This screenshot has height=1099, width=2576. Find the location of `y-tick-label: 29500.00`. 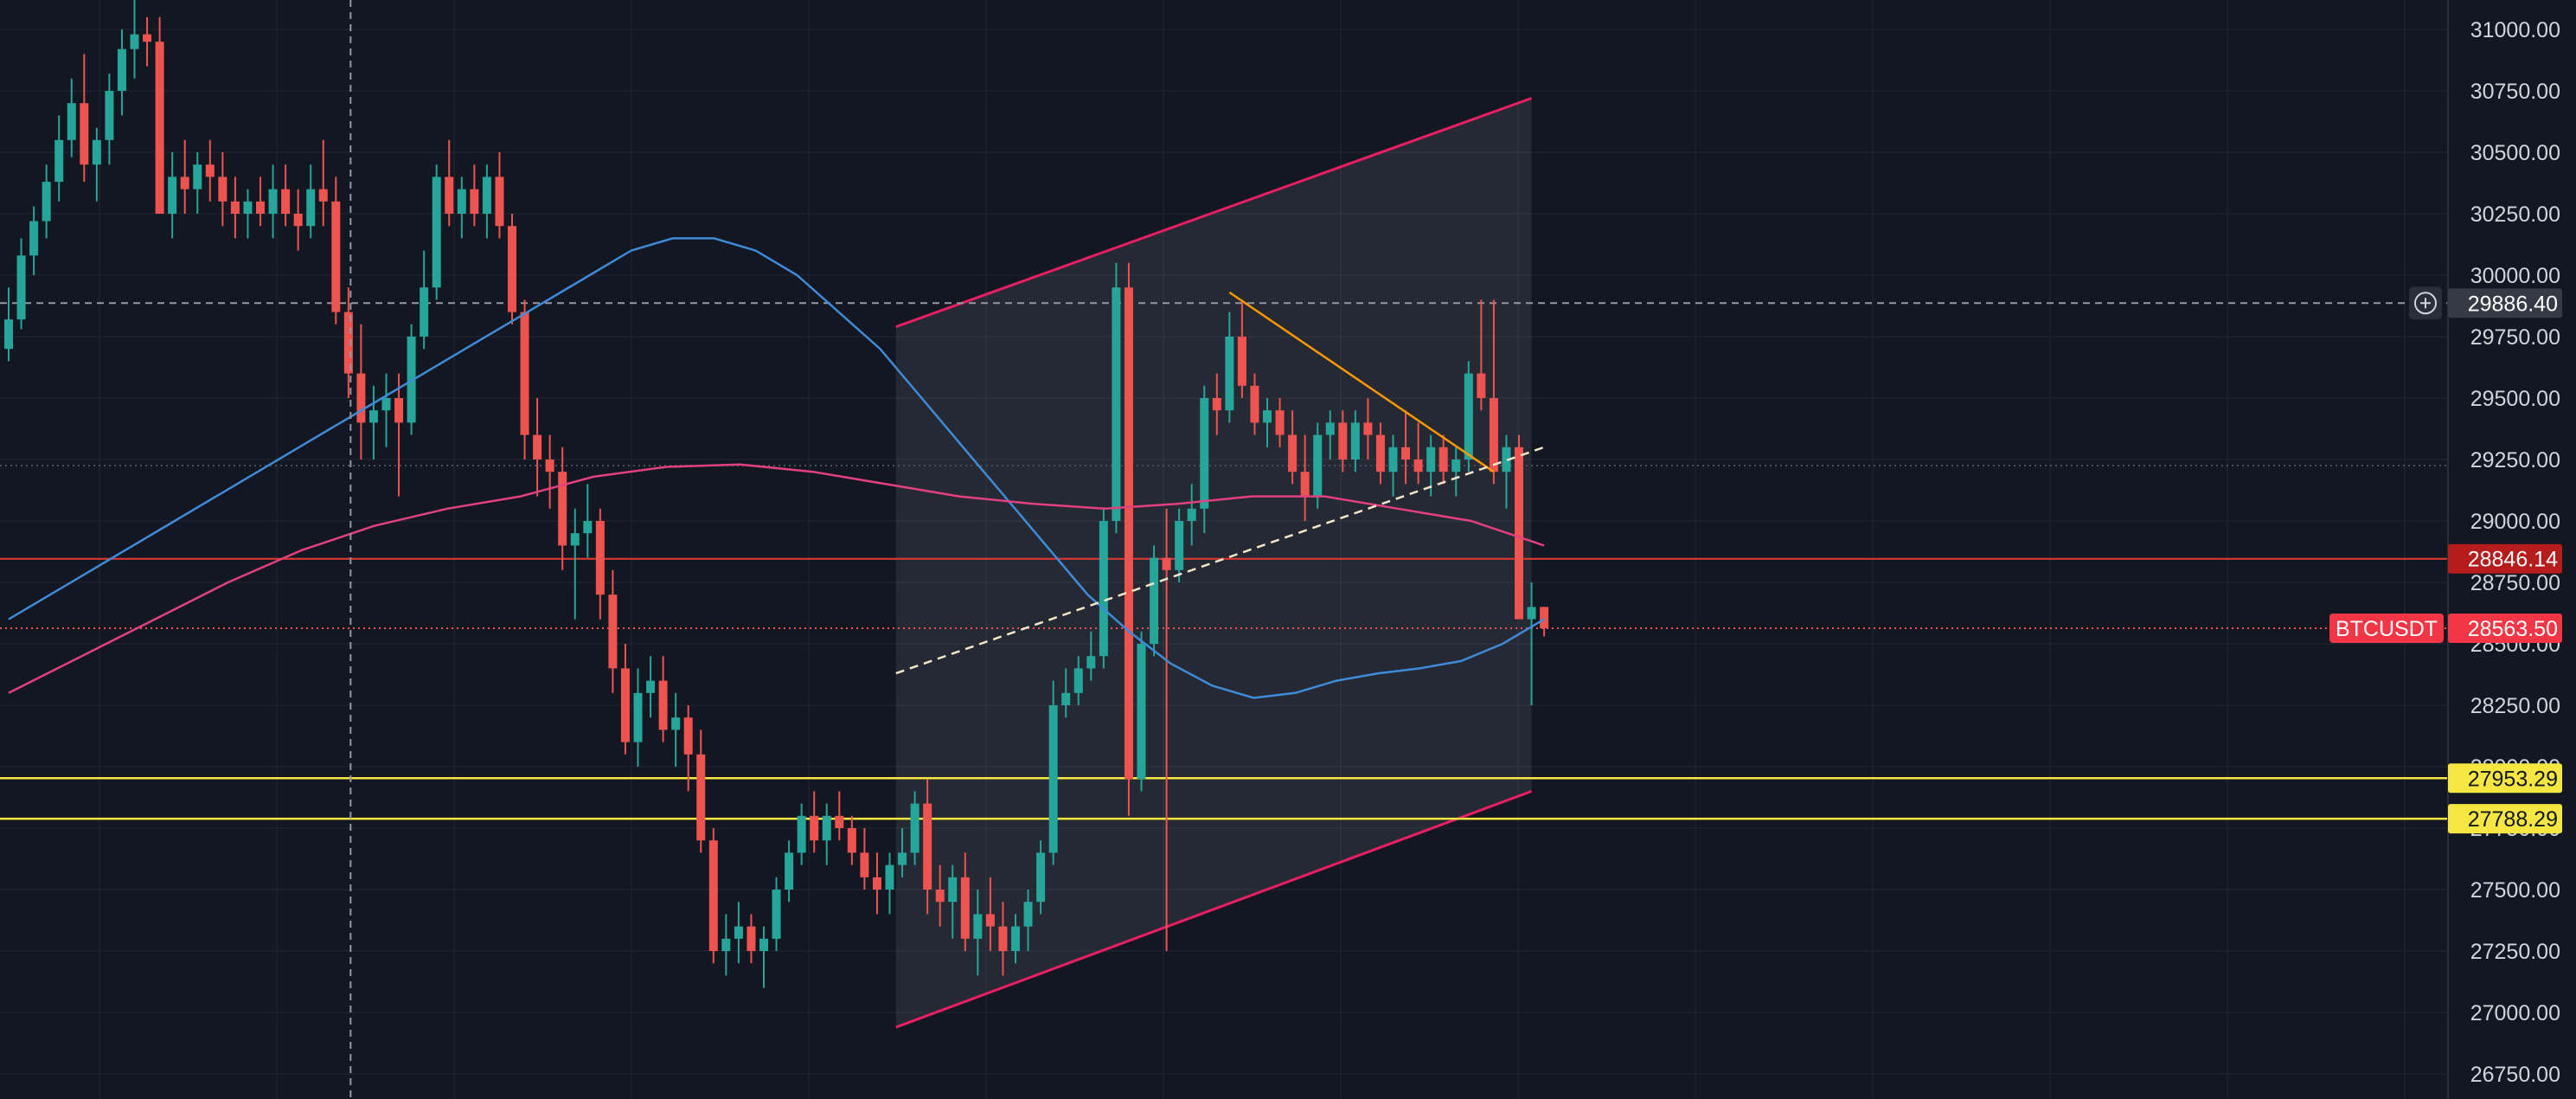

y-tick-label: 29500.00 is located at coordinates (2515, 399).